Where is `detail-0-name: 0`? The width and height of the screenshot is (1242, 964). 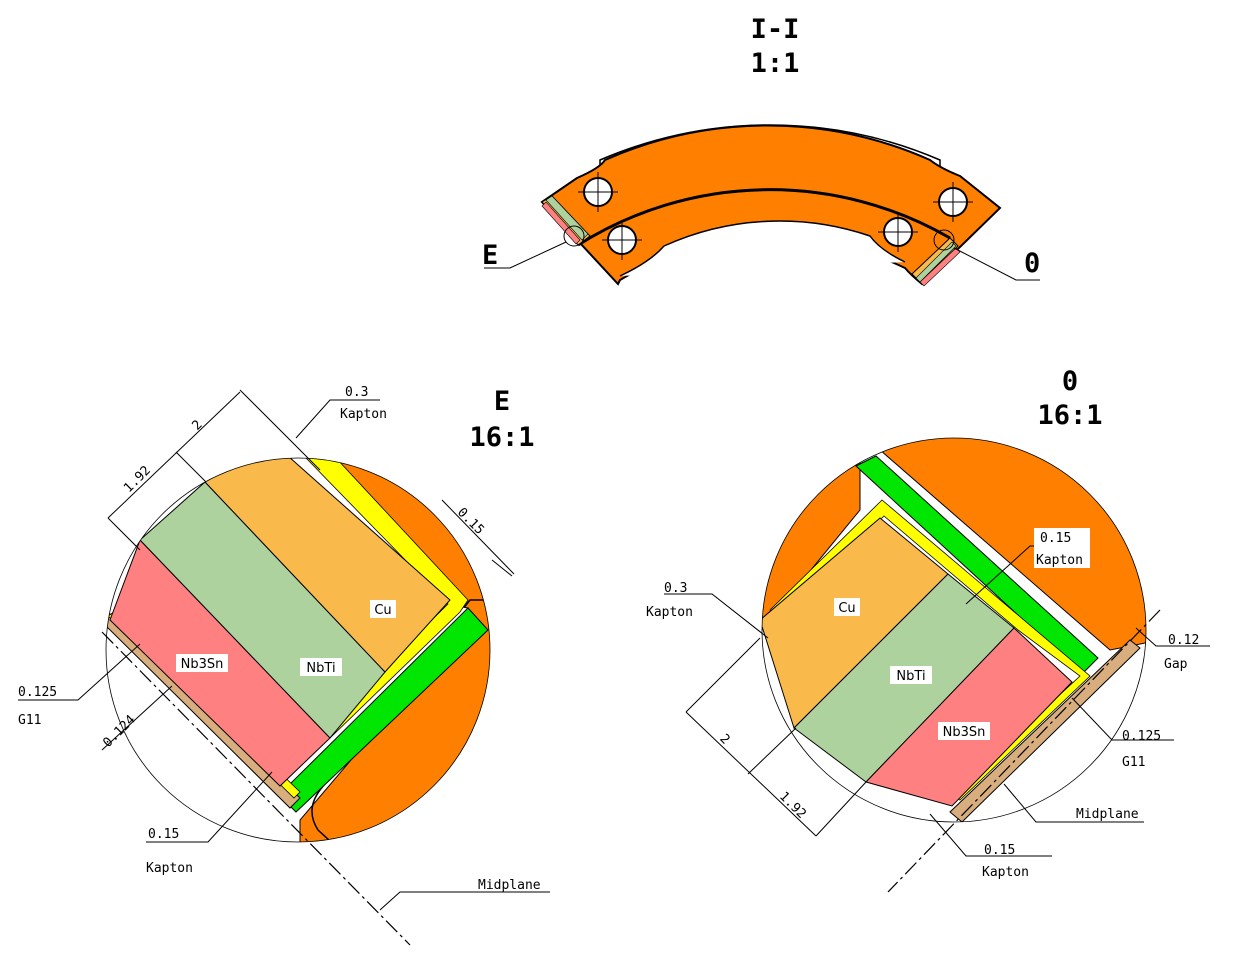 detail-0-name: 0 is located at coordinates (1070, 381).